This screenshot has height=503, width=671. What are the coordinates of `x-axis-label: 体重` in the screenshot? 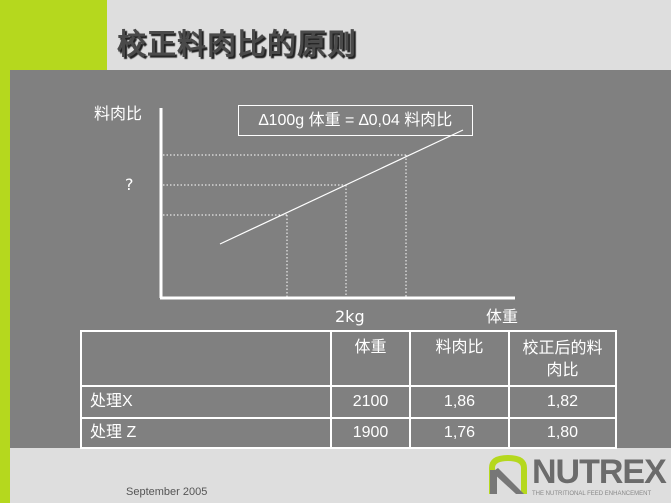 It's located at (502, 316).